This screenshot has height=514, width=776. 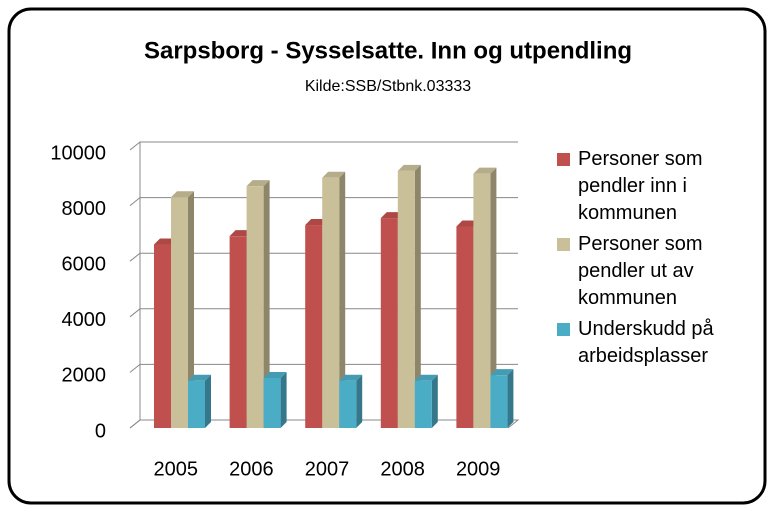 I want to click on x-tick-label: 2009, so click(x=478, y=469).